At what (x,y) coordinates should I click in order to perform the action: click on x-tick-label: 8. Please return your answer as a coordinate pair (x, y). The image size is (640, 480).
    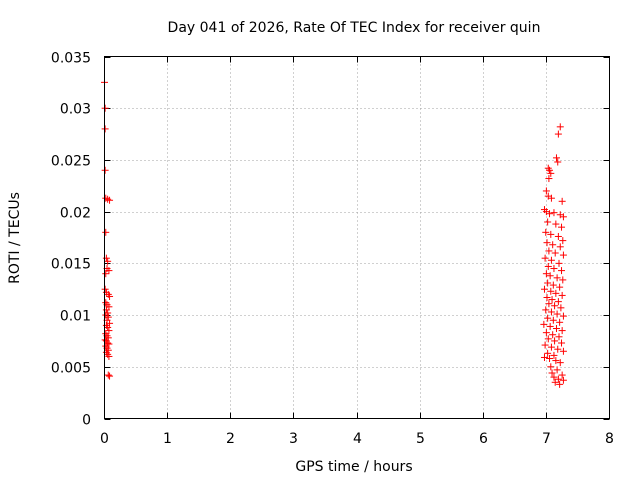
    Looking at the image, I should click on (609, 439).